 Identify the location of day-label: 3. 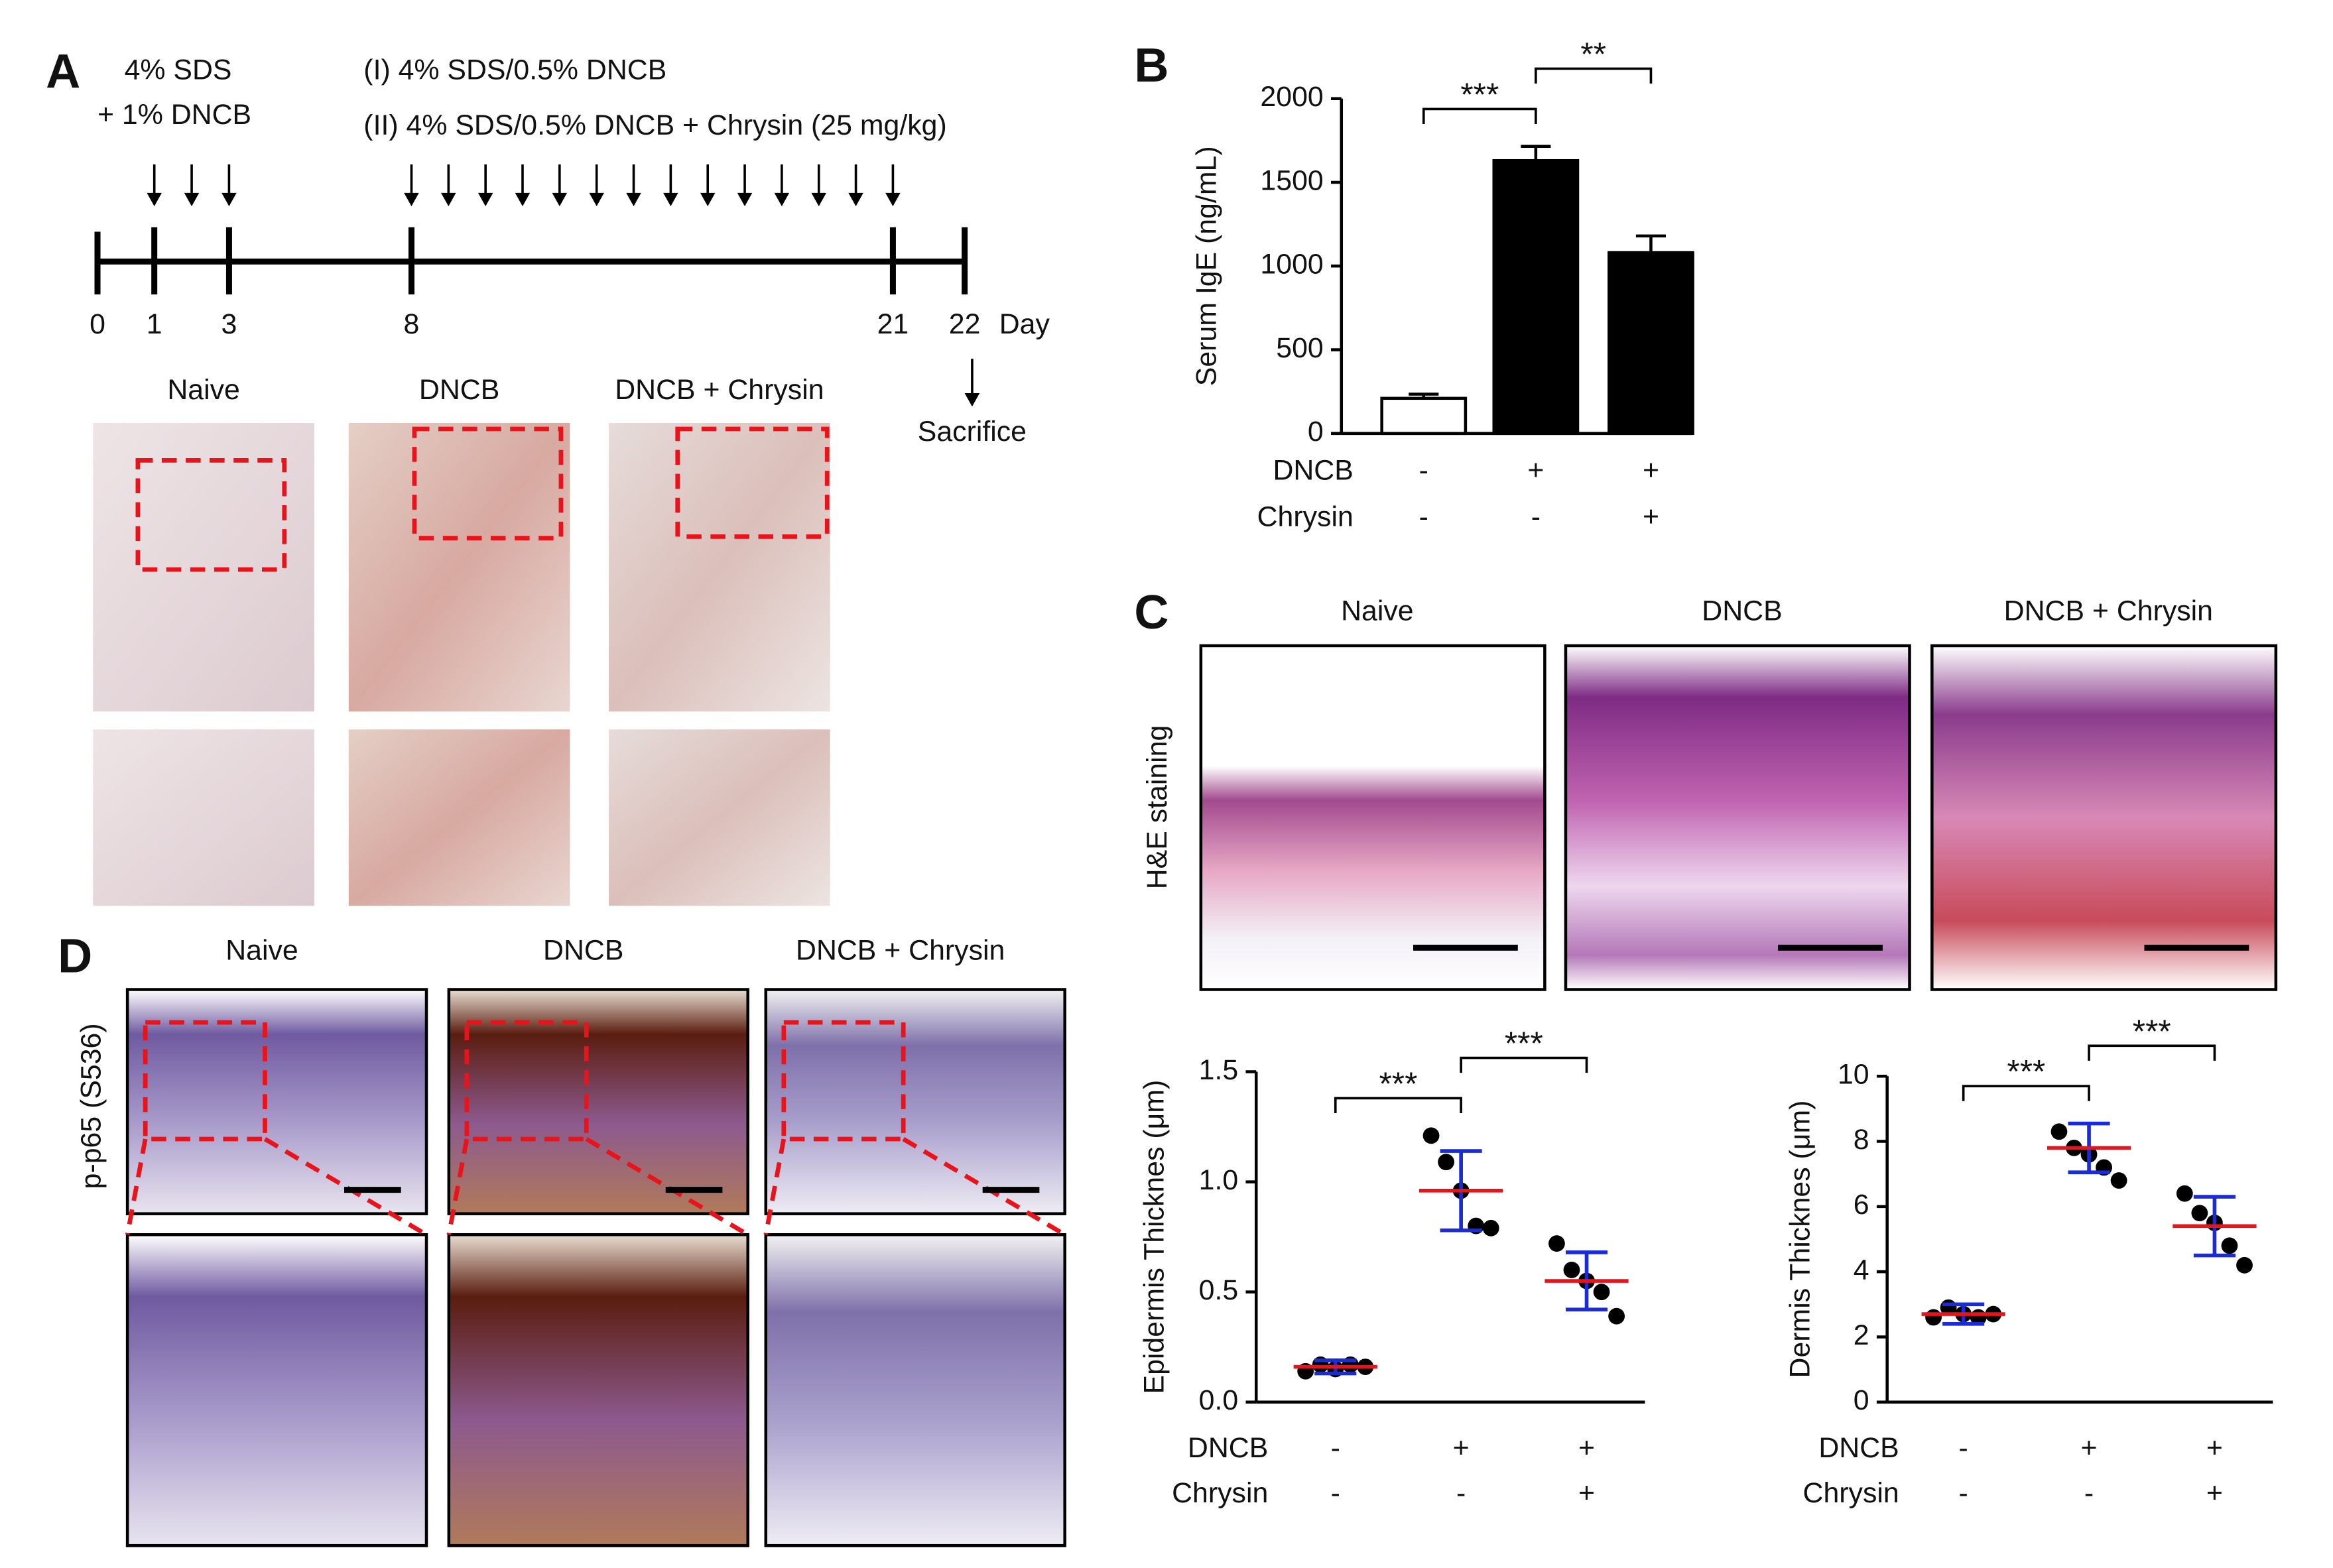
(229, 324).